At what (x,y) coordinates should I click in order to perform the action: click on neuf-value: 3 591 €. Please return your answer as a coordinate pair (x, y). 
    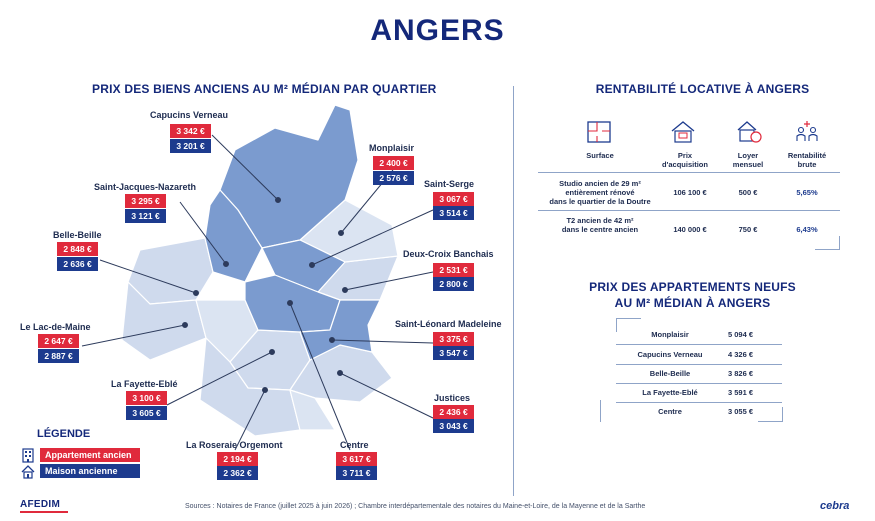
    Looking at the image, I should click on (741, 392).